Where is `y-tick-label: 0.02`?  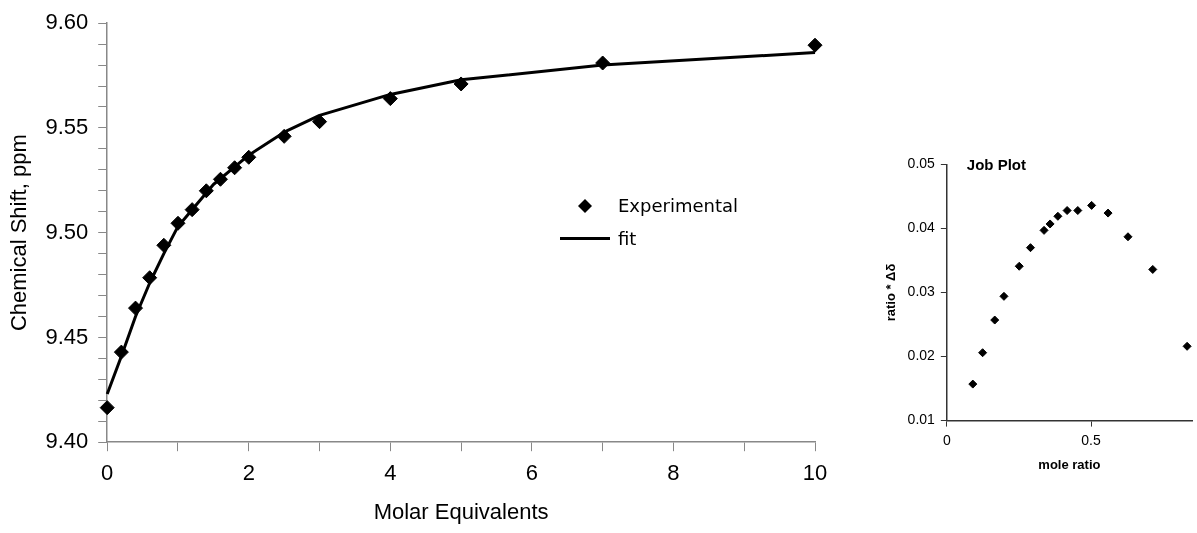
y-tick-label: 0.02 is located at coordinates (921, 355).